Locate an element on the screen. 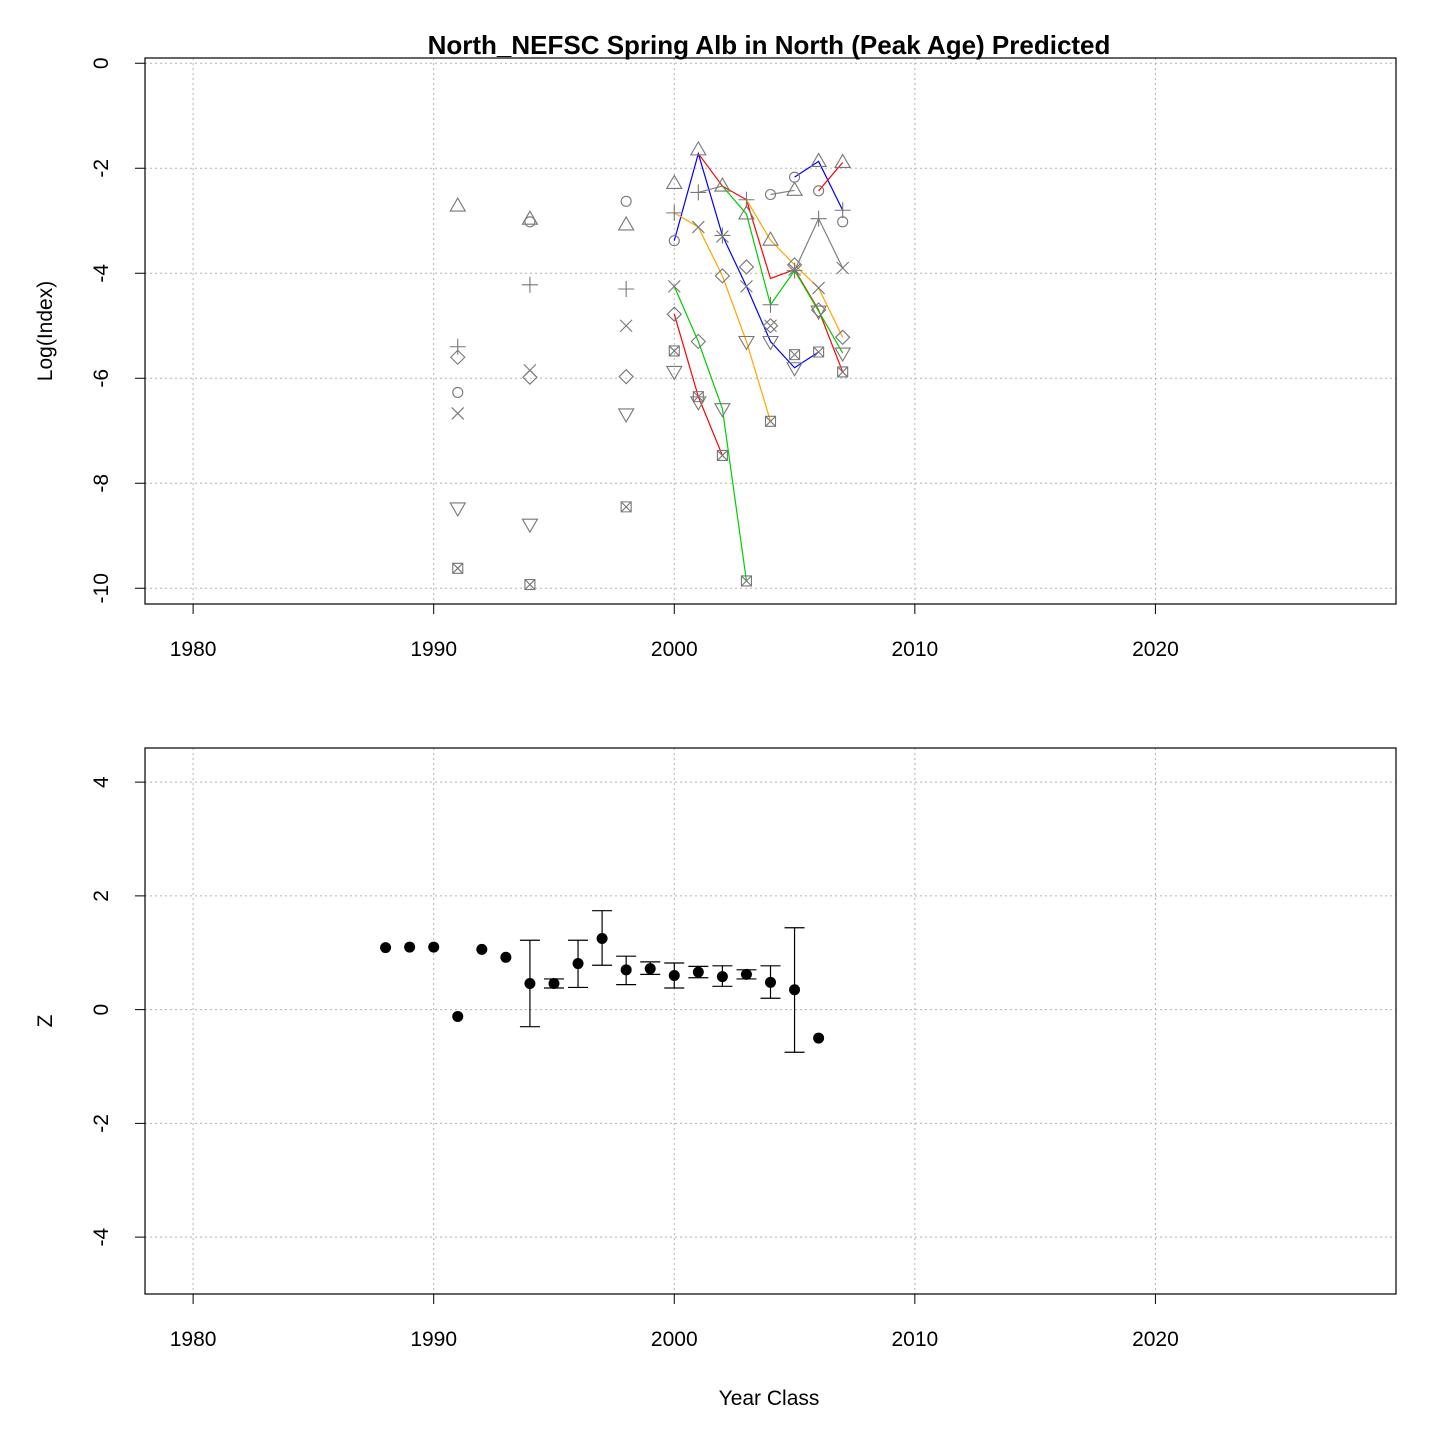 This screenshot has width=1440, height=1440. top-y-tick-label: -6 is located at coordinates (101, 378).